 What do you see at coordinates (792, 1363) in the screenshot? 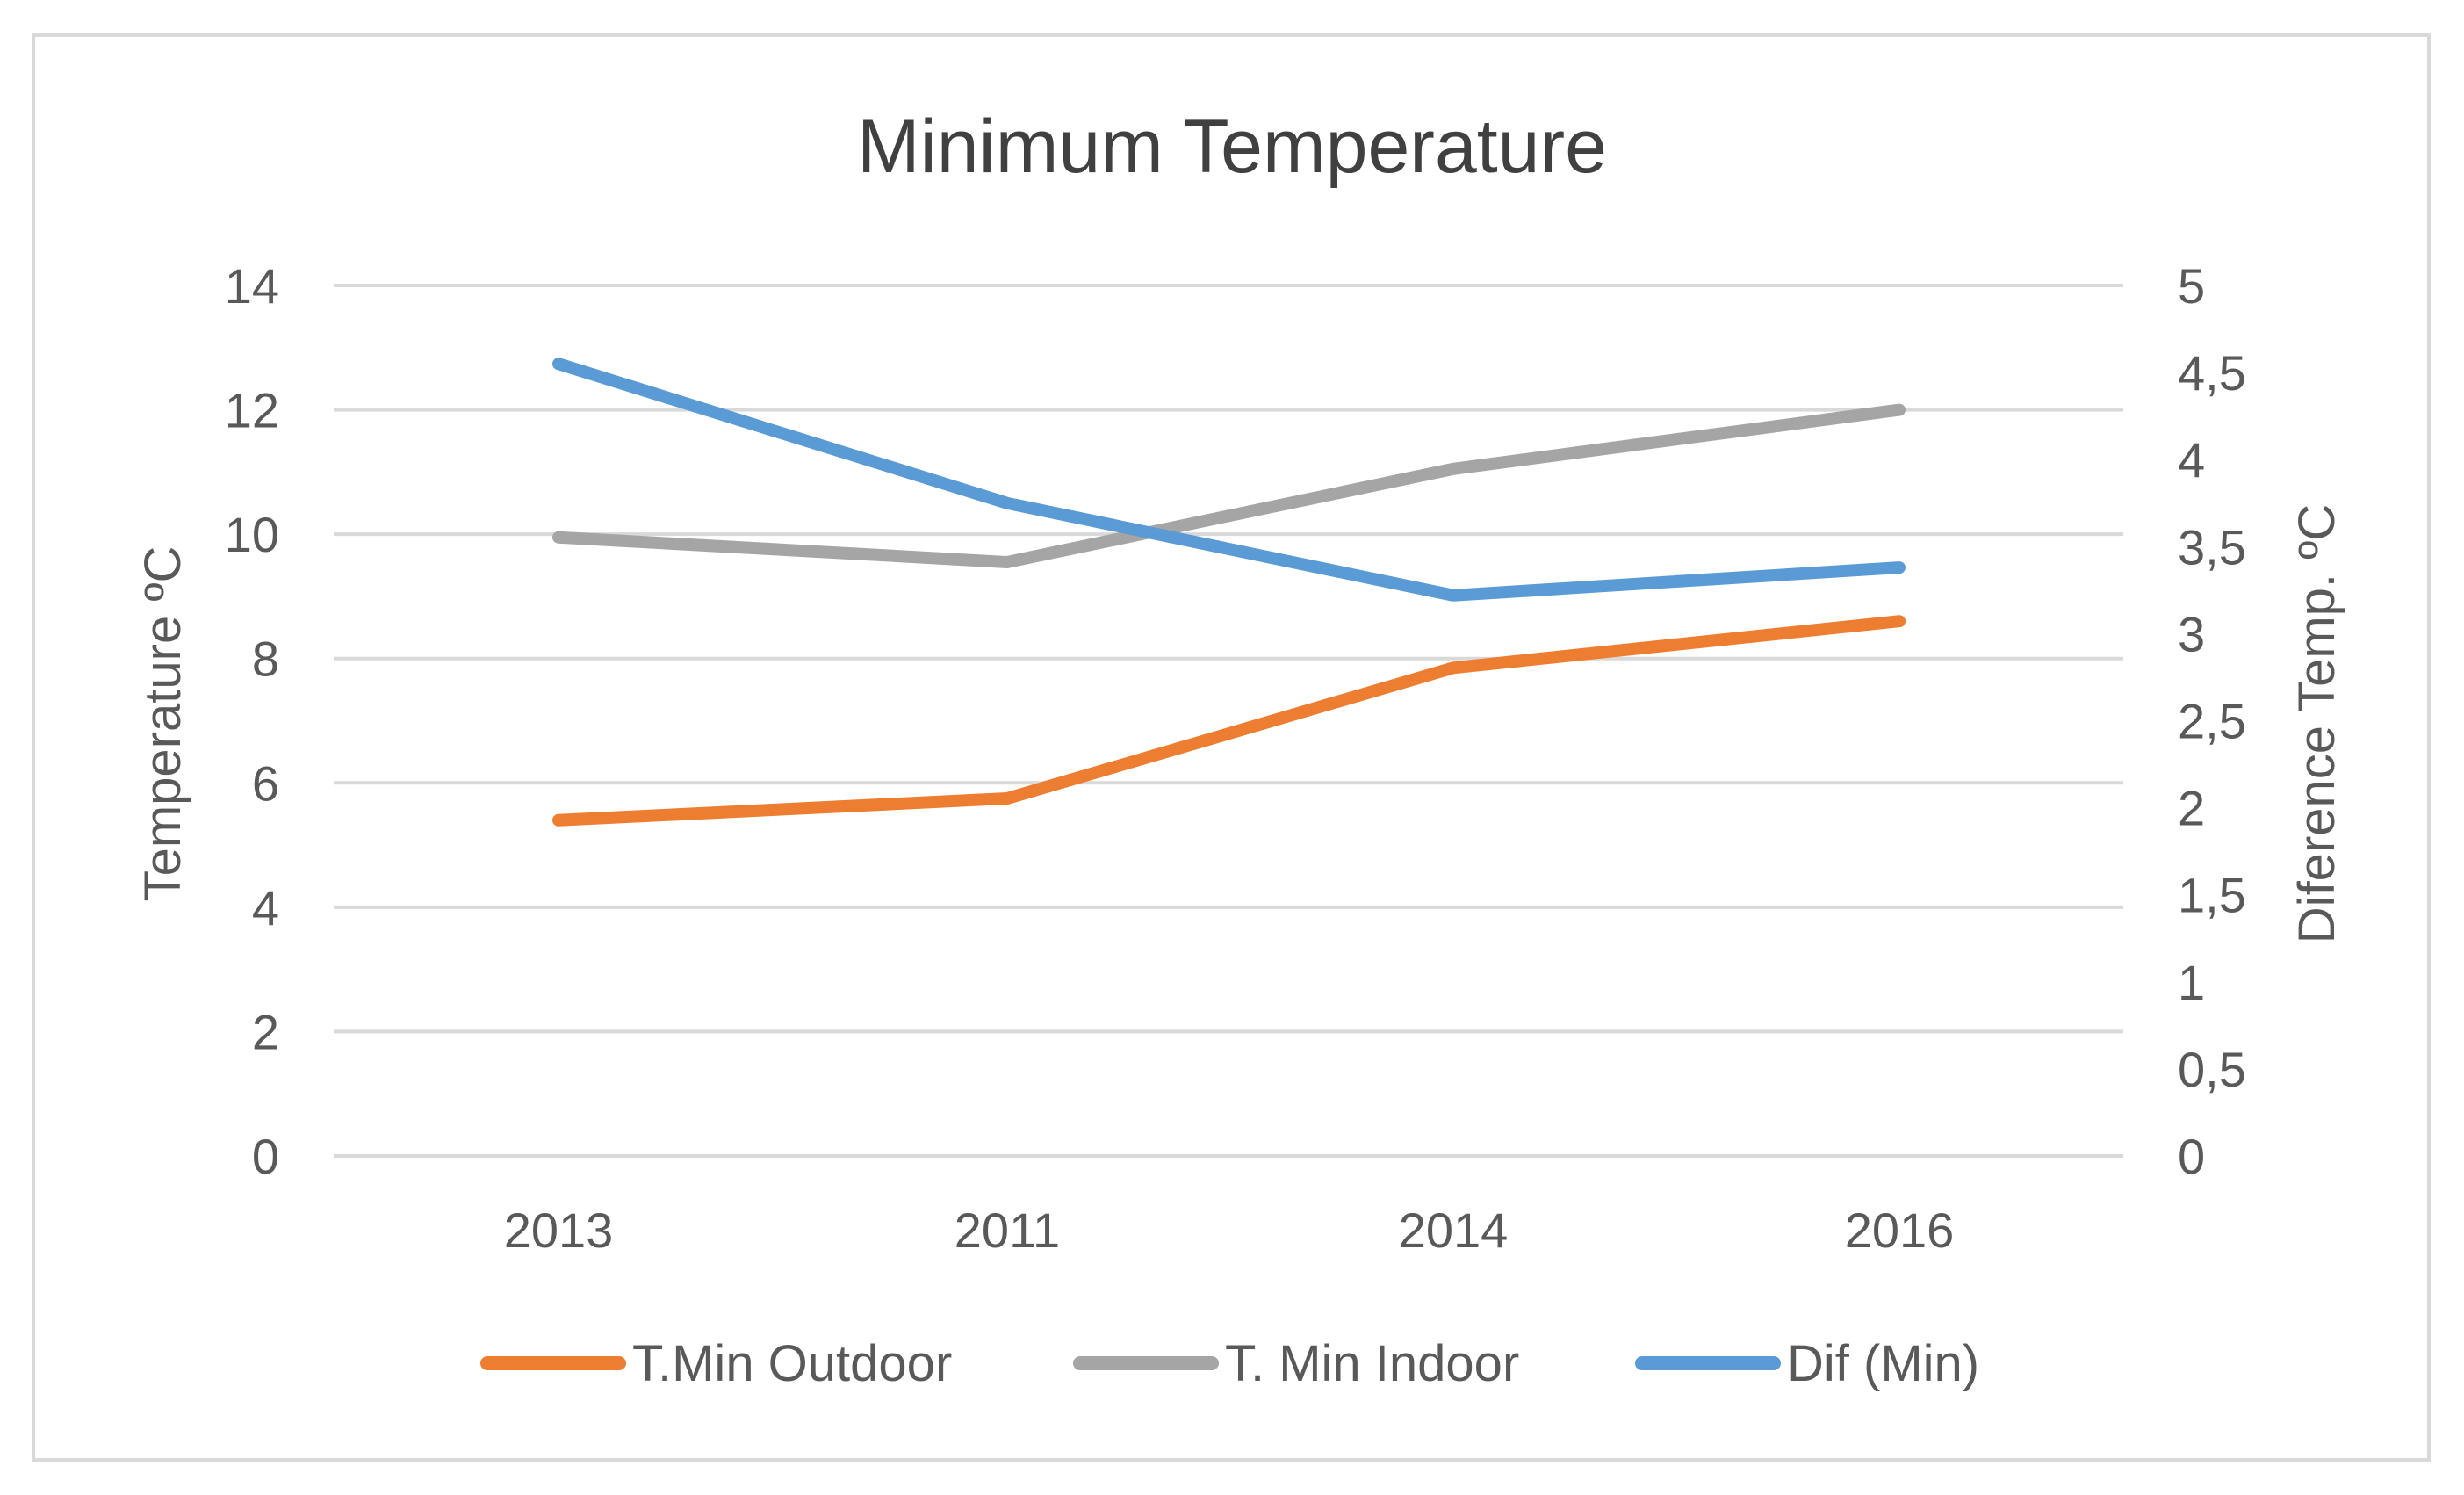
I see `legend-label: T.Min Outdoor` at bounding box center [792, 1363].